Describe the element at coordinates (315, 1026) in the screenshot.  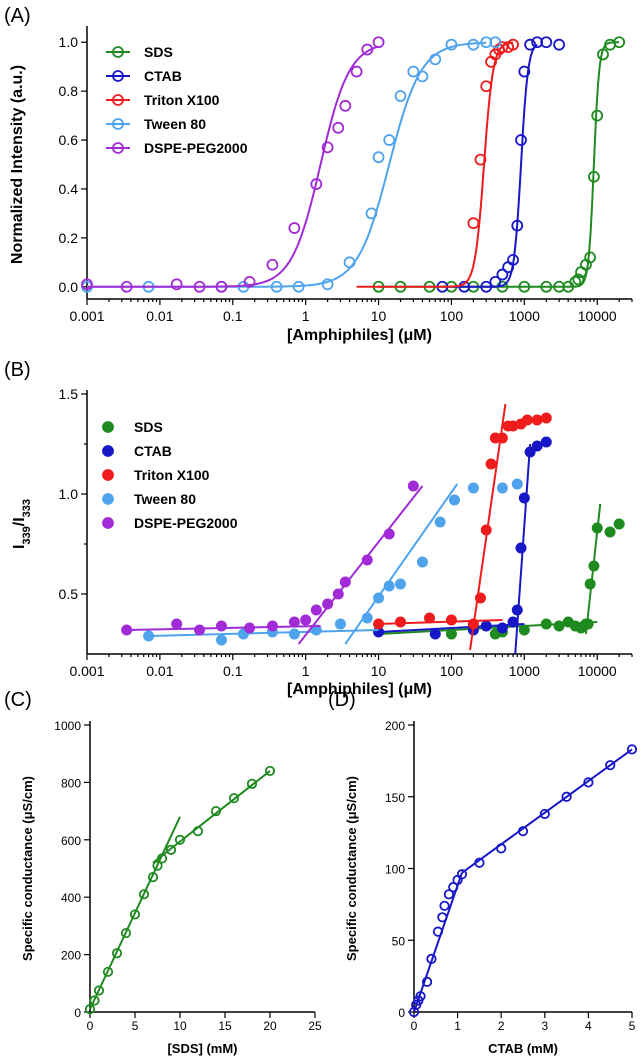
I see `x-tick-label: 25` at that location.